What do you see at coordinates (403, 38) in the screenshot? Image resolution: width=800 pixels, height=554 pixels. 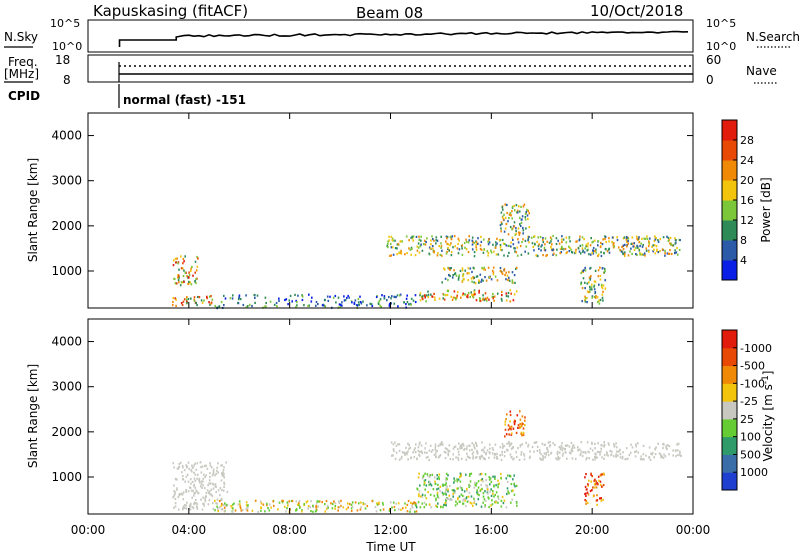 I see `noise-sky-line` at bounding box center [403, 38].